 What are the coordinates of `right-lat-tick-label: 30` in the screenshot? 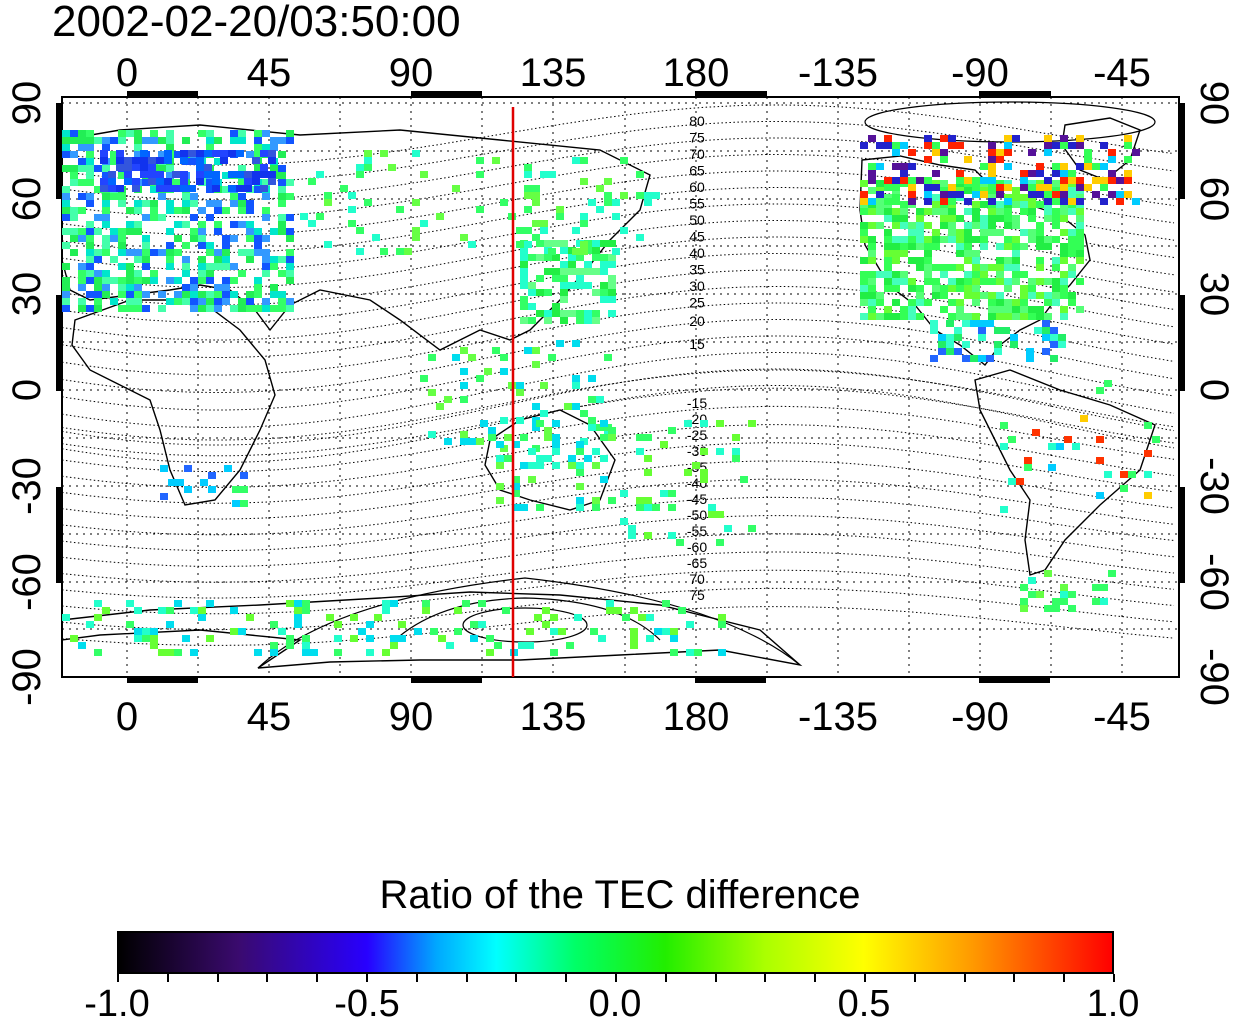 It's located at (1214, 294).